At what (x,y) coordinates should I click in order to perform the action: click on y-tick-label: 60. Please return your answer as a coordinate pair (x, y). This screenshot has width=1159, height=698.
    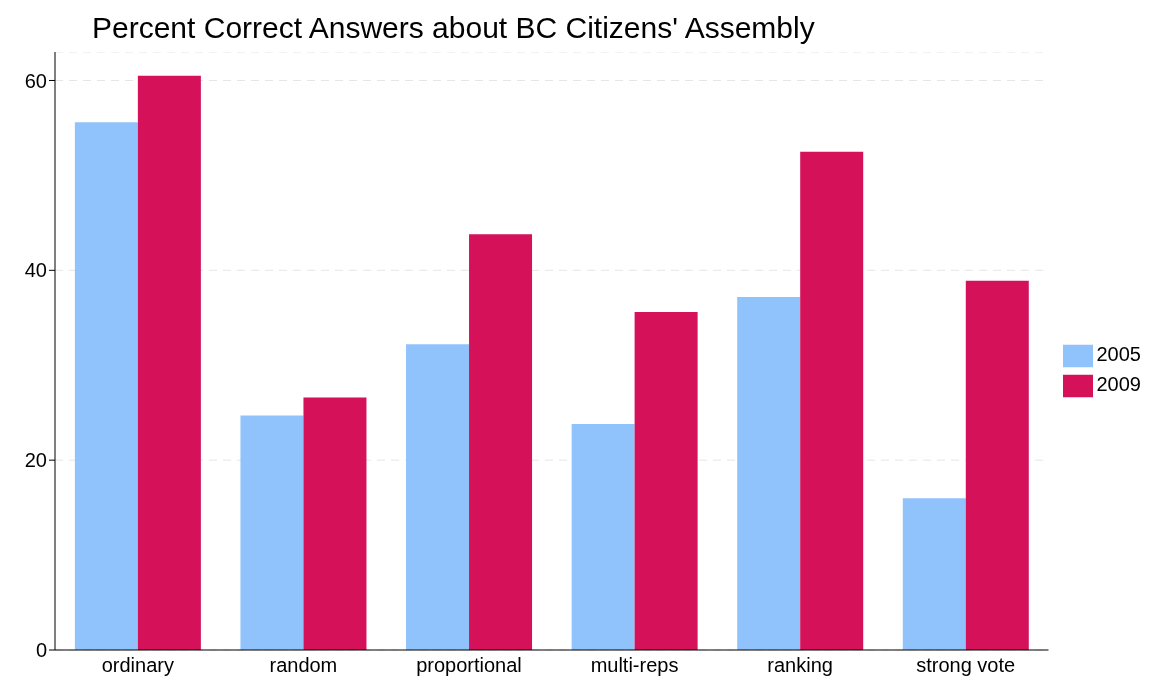
    Looking at the image, I should click on (35, 80).